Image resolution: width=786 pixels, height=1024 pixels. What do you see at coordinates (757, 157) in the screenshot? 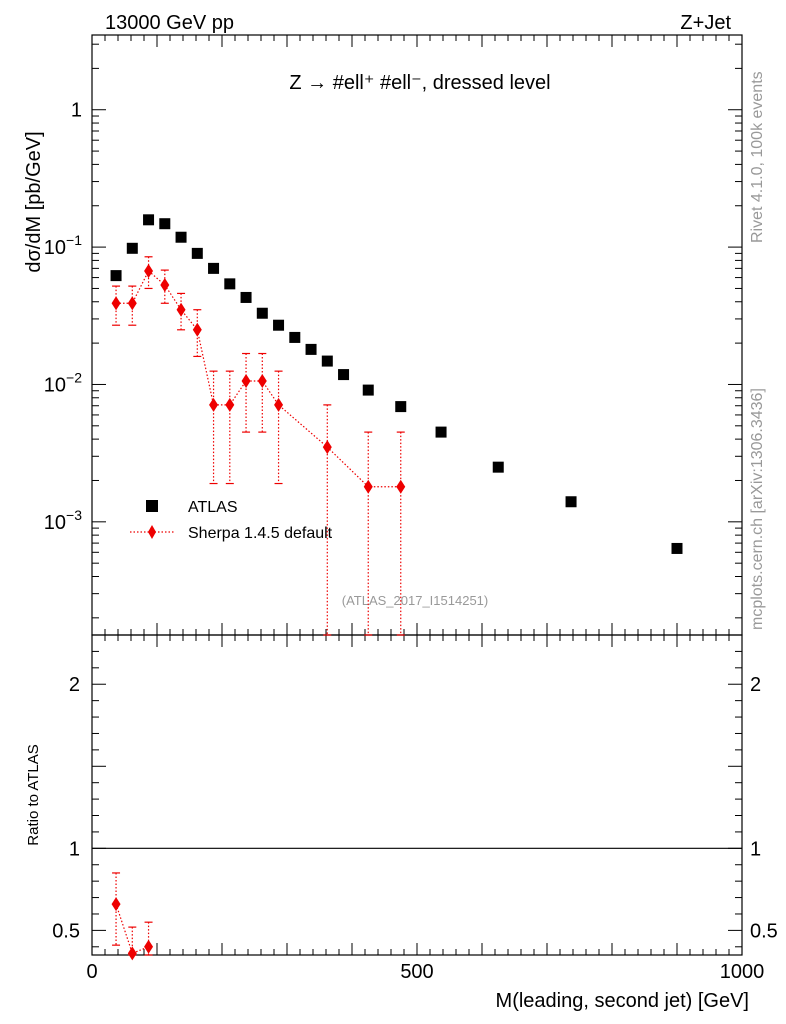
I see `rivet-version-label: Rivet 4.1.0, 100k events` at bounding box center [757, 157].